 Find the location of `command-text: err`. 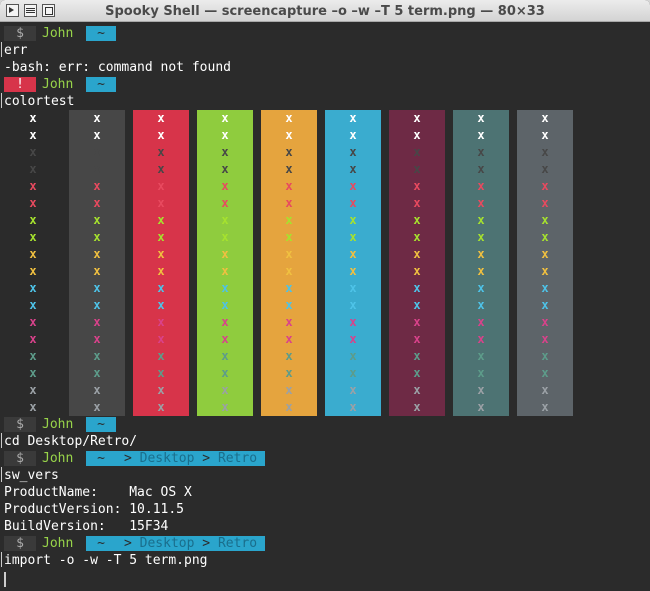

command-text: err is located at coordinates (16, 50).